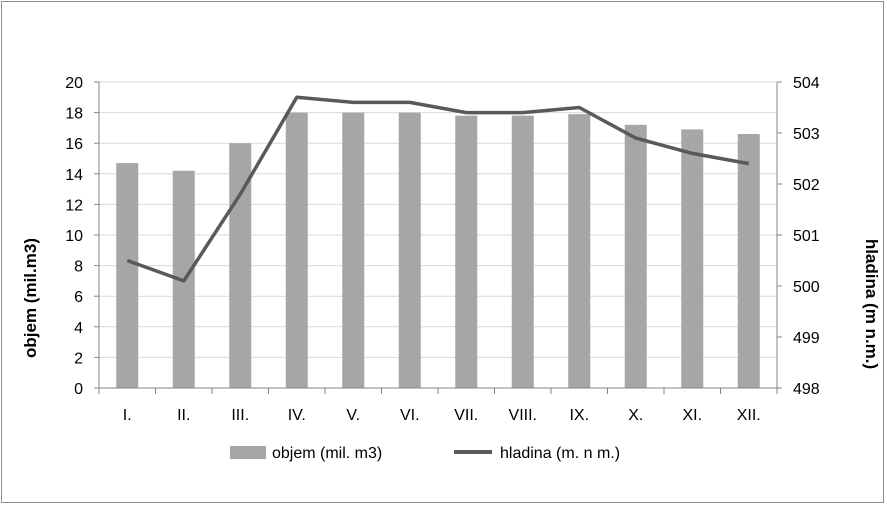 This screenshot has width=887, height=506. I want to click on left-axis-title: objem (mil.m3), so click(30, 298).